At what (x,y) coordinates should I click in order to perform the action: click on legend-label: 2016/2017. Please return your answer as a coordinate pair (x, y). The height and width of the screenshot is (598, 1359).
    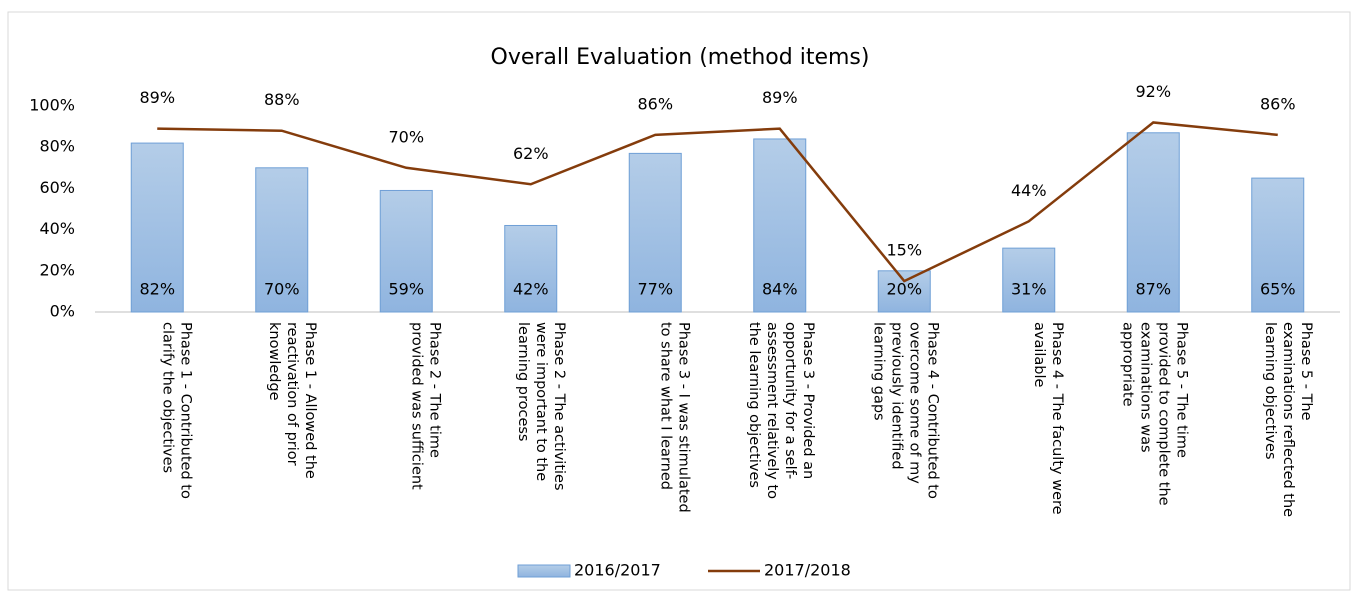
    Looking at the image, I should click on (617, 570).